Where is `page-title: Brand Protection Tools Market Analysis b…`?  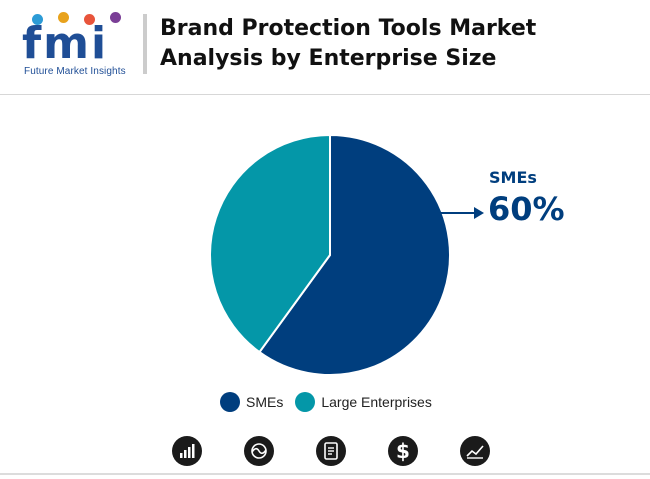 page-title: Brand Protection Tools Market Analysis b… is located at coordinates (370, 44).